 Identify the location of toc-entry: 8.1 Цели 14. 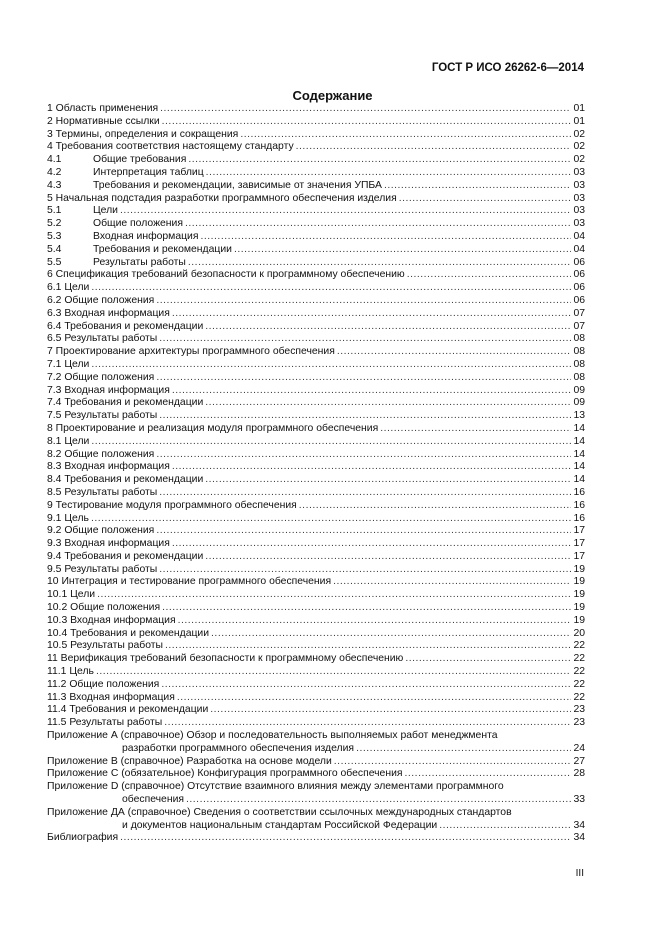
(316, 442).